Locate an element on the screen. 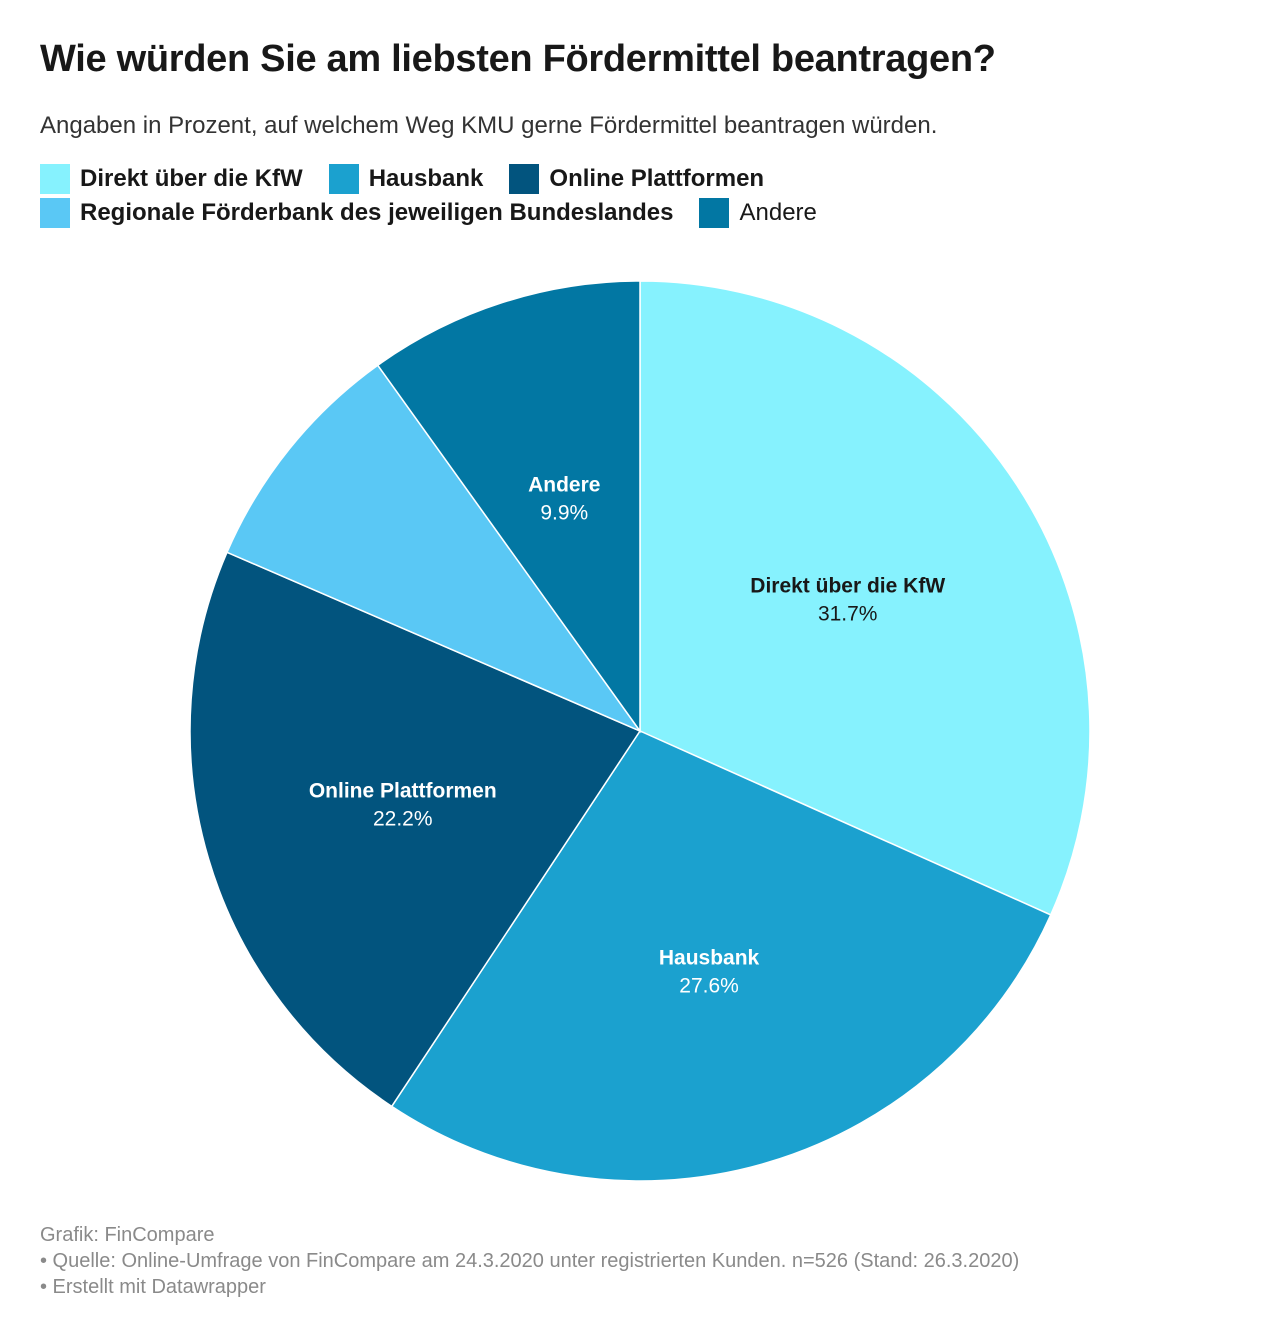 The width and height of the screenshot is (1280, 1340). legend-item-online: Online Plattformen is located at coordinates (636, 179).